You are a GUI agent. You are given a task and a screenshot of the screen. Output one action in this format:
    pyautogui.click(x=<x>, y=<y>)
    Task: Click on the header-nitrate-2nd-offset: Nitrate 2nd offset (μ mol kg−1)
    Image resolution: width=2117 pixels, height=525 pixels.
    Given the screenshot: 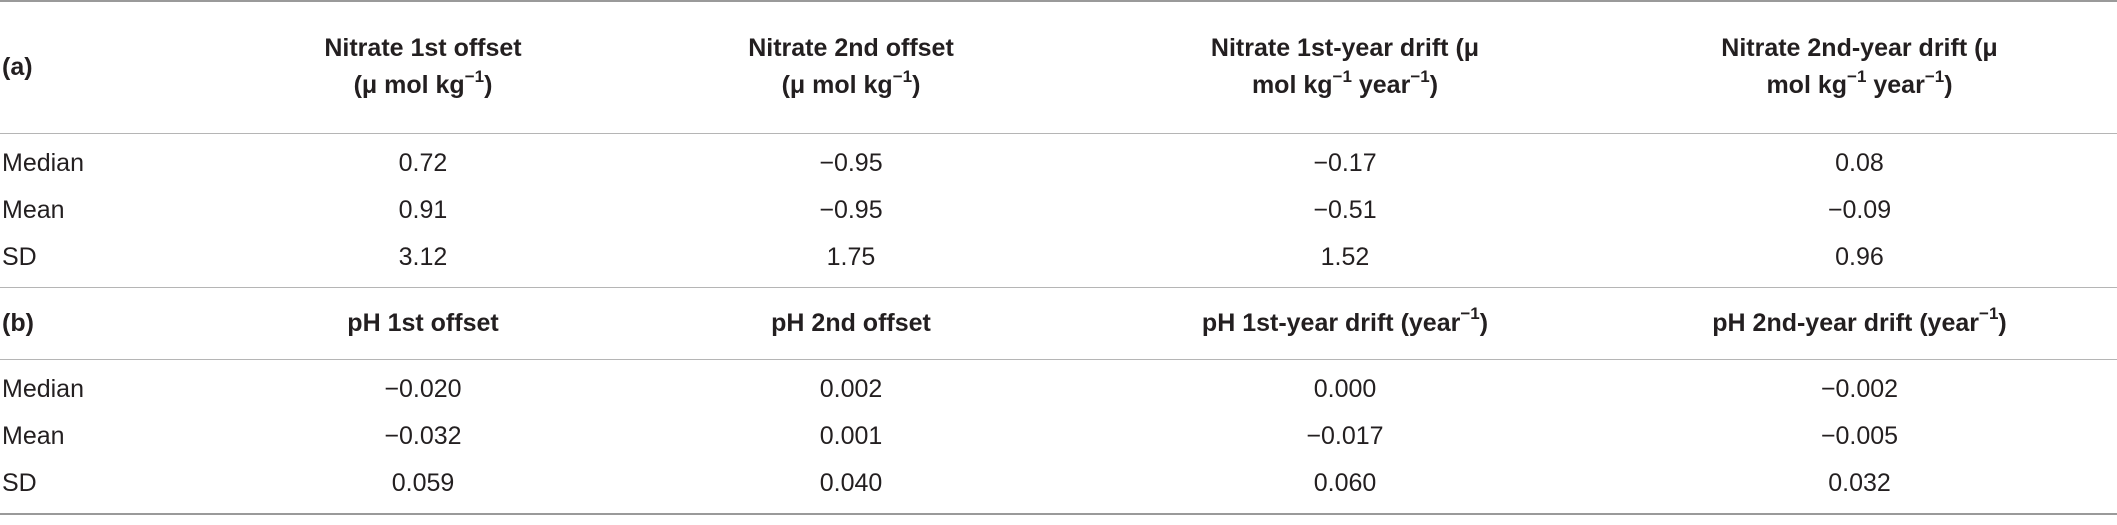 What is the action you would take?
    pyautogui.click(x=851, y=67)
    